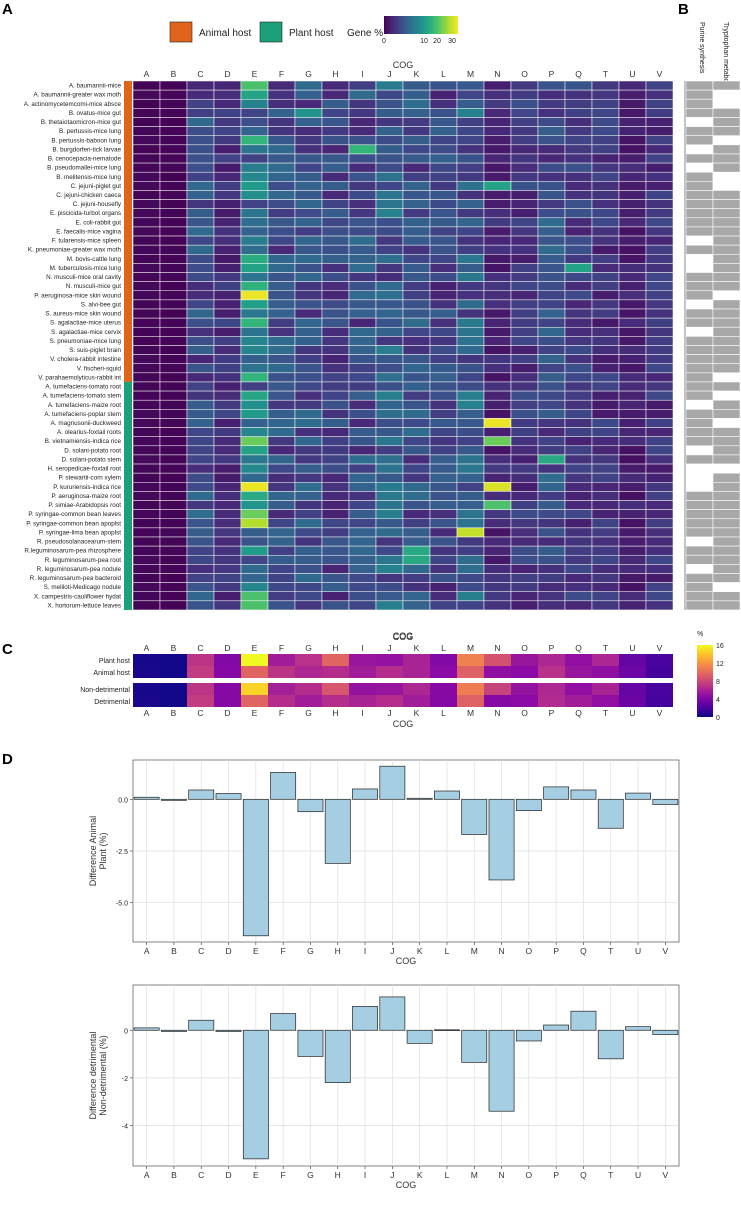 The image size is (741, 1208). What do you see at coordinates (447, 1175) in the screenshot?
I see `bar-xtick-label: L` at bounding box center [447, 1175].